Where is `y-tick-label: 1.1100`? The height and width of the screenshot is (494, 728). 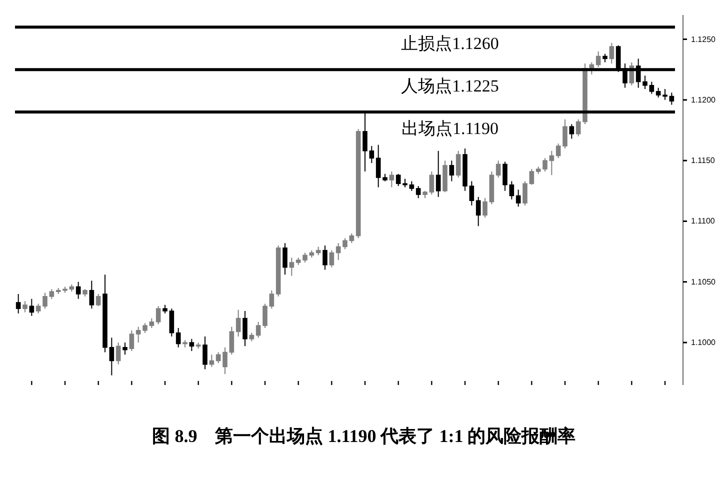 y-tick-label: 1.1100 is located at coordinates (703, 221).